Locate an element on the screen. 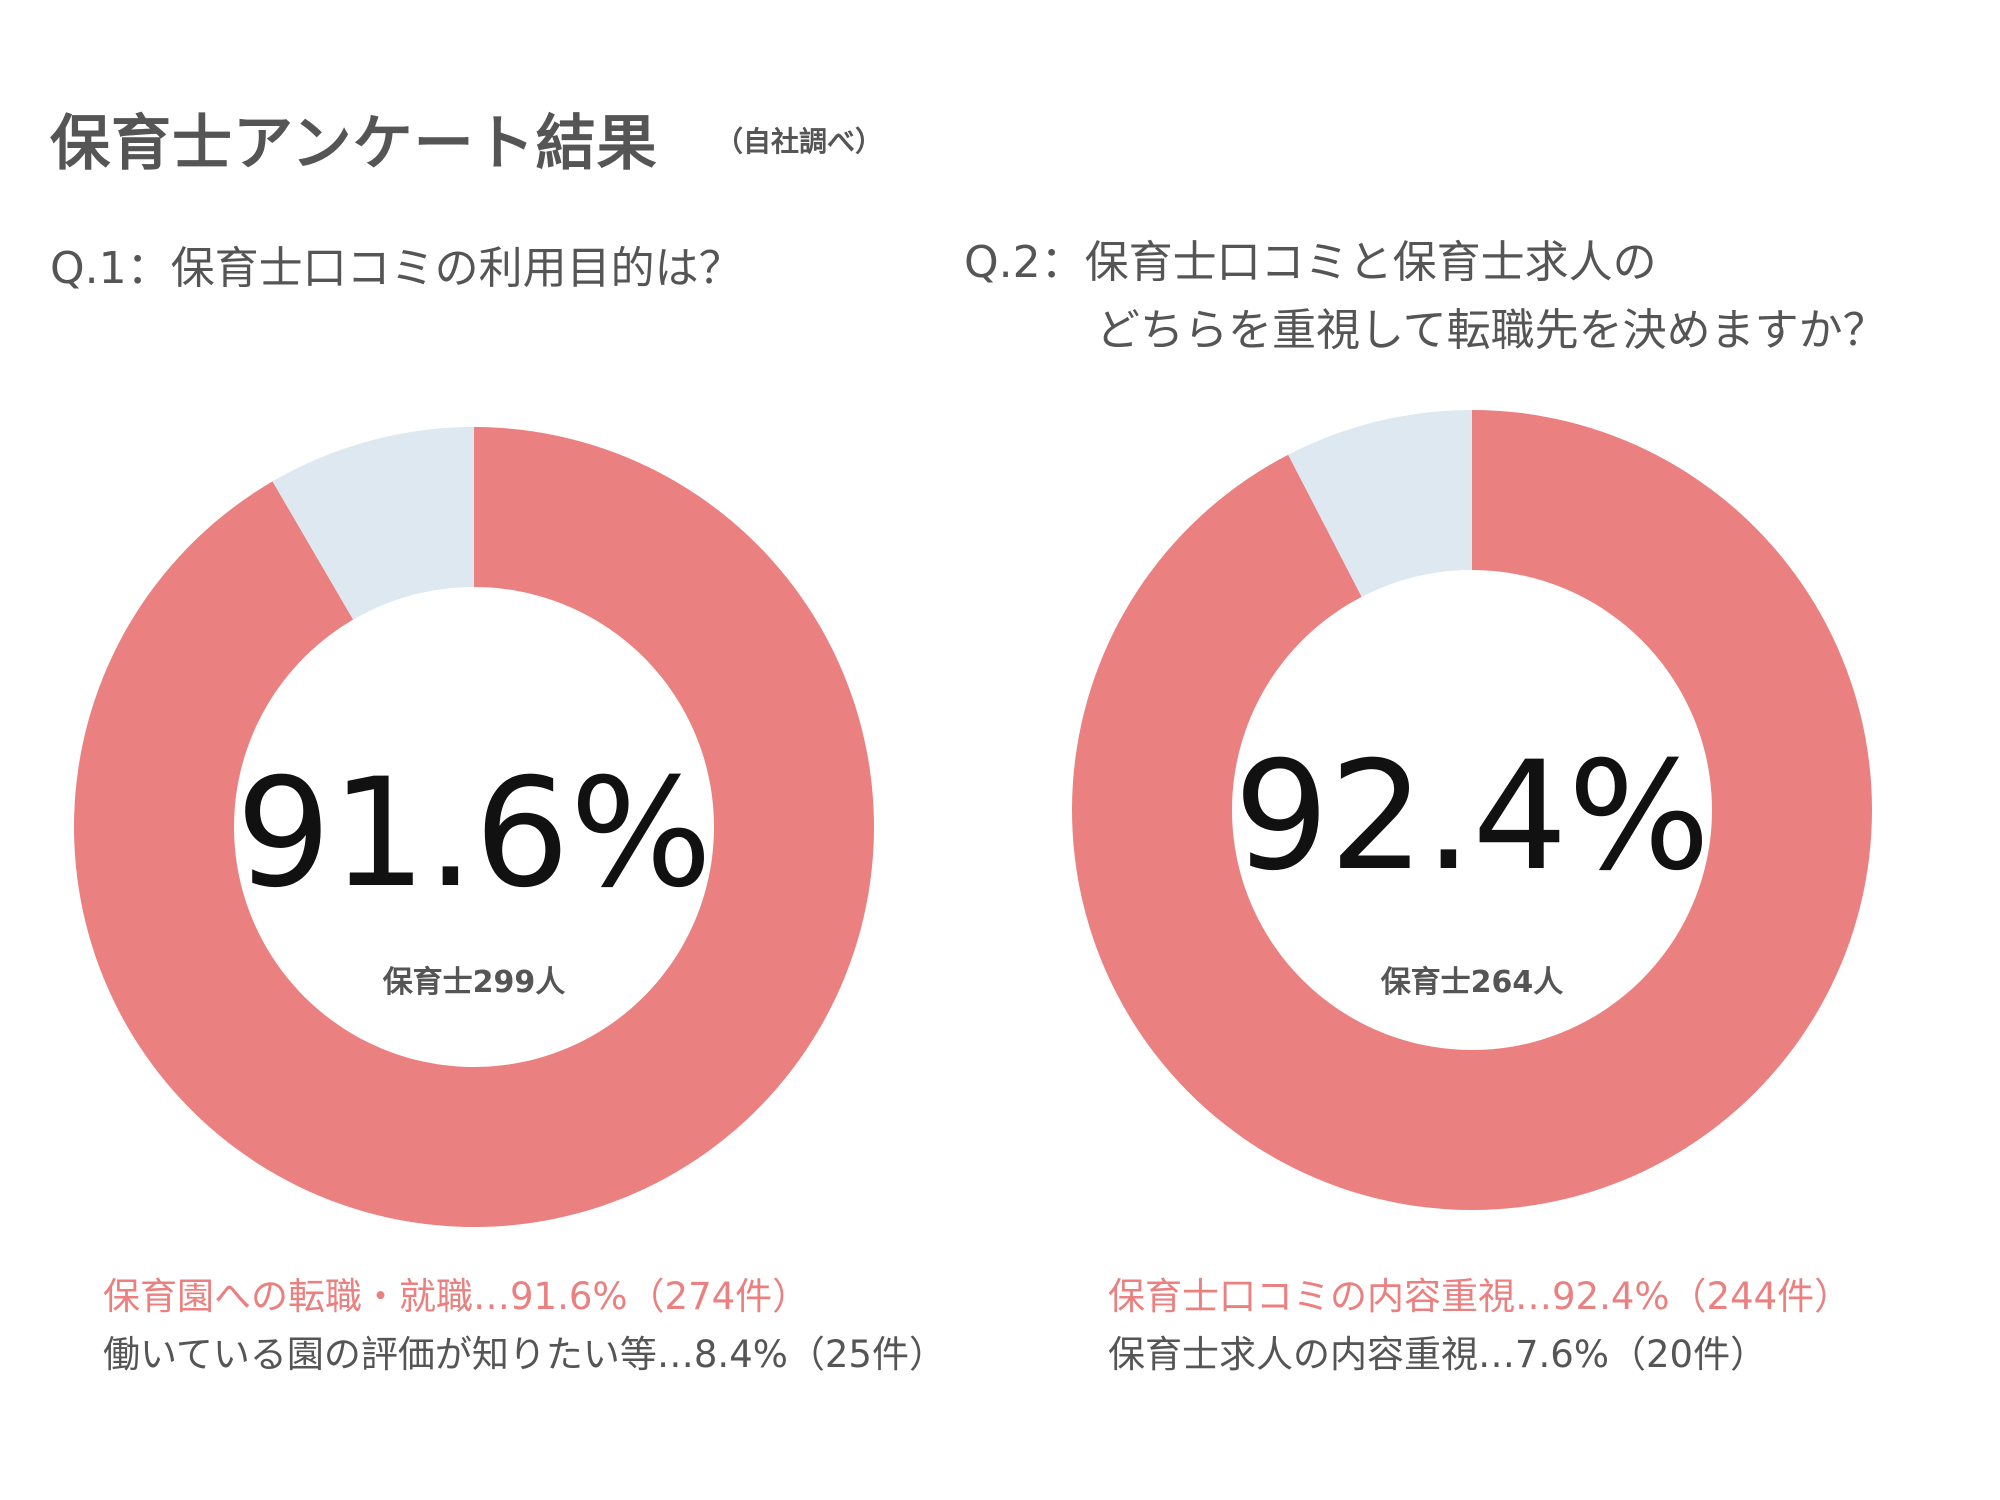 This screenshot has height=1500, width=2000. q1-respondent-count: 保育士299人 is located at coordinates (474, 982).